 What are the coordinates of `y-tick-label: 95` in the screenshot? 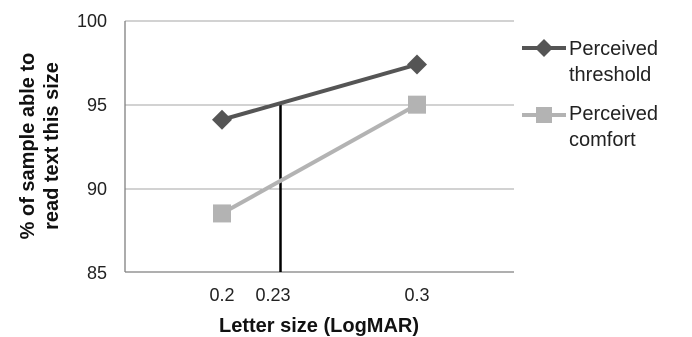 It's located at (97, 105).